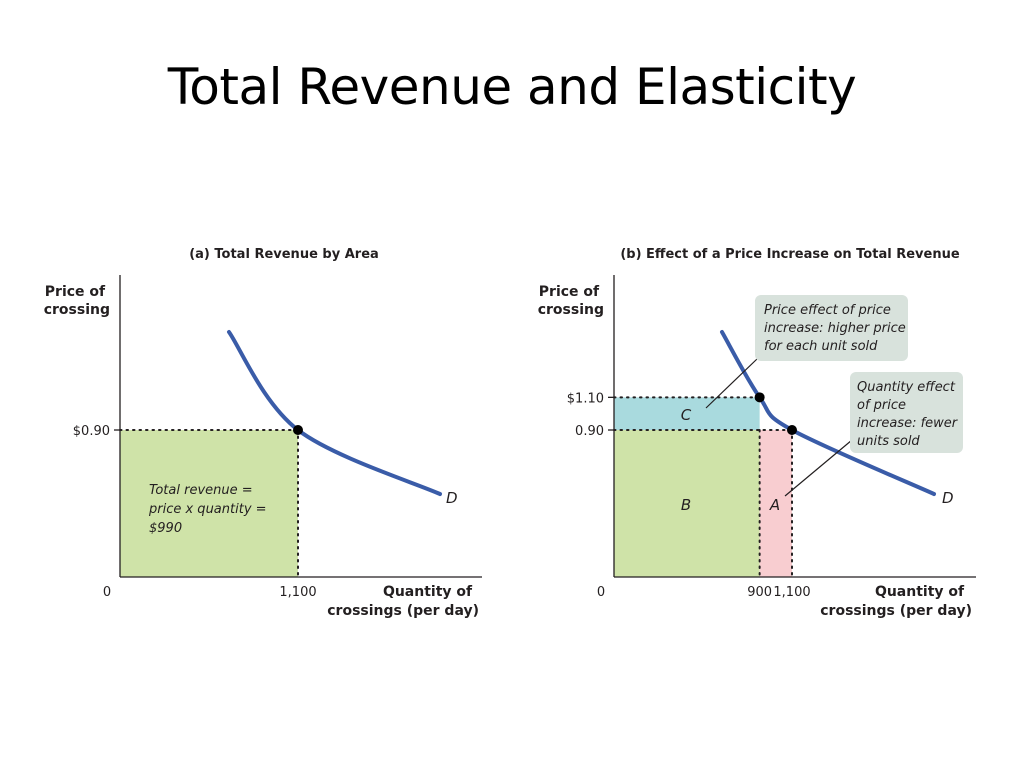 Image resolution: width=1024 pixels, height=768 pixels. I want to click on chart-a-x-label: Quantity of crossings (per day), so click(403, 601).